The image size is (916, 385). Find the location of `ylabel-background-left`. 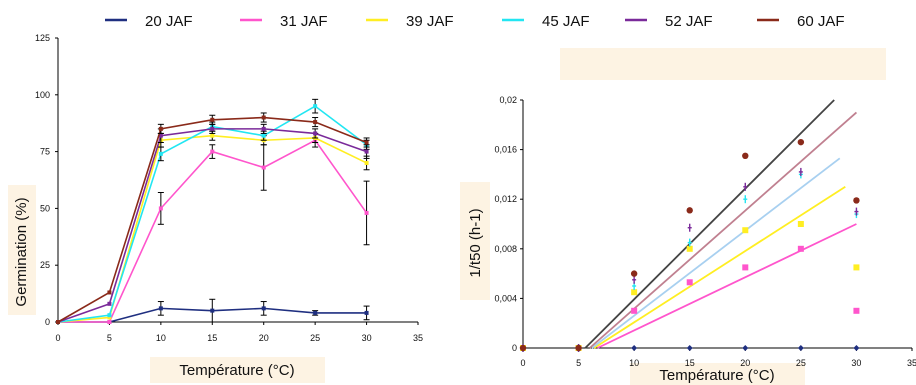

ylabel-background-left is located at coordinates (22, 250).